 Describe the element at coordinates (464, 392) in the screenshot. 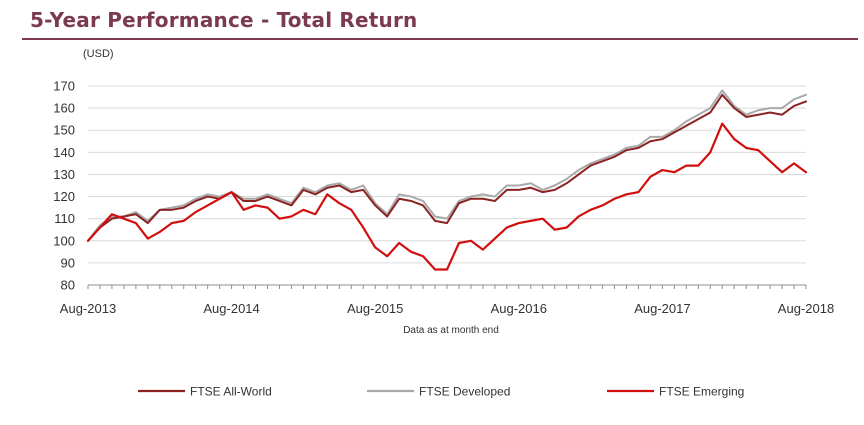

I see `legend-label-ftse-developed: FTSE Developed` at that location.